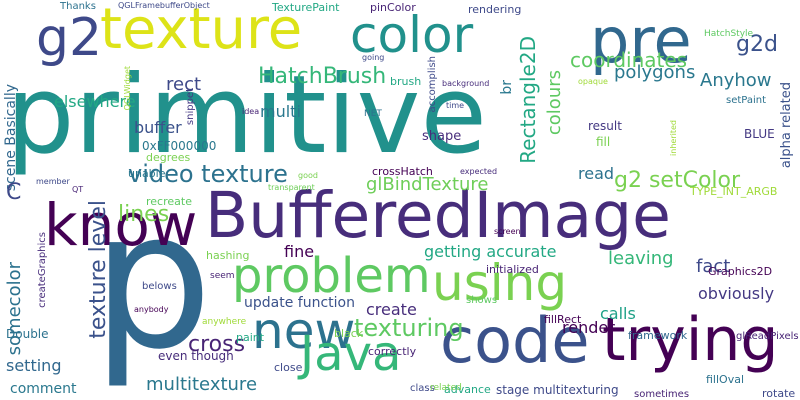  I want to click on word: expected, so click(479, 171).